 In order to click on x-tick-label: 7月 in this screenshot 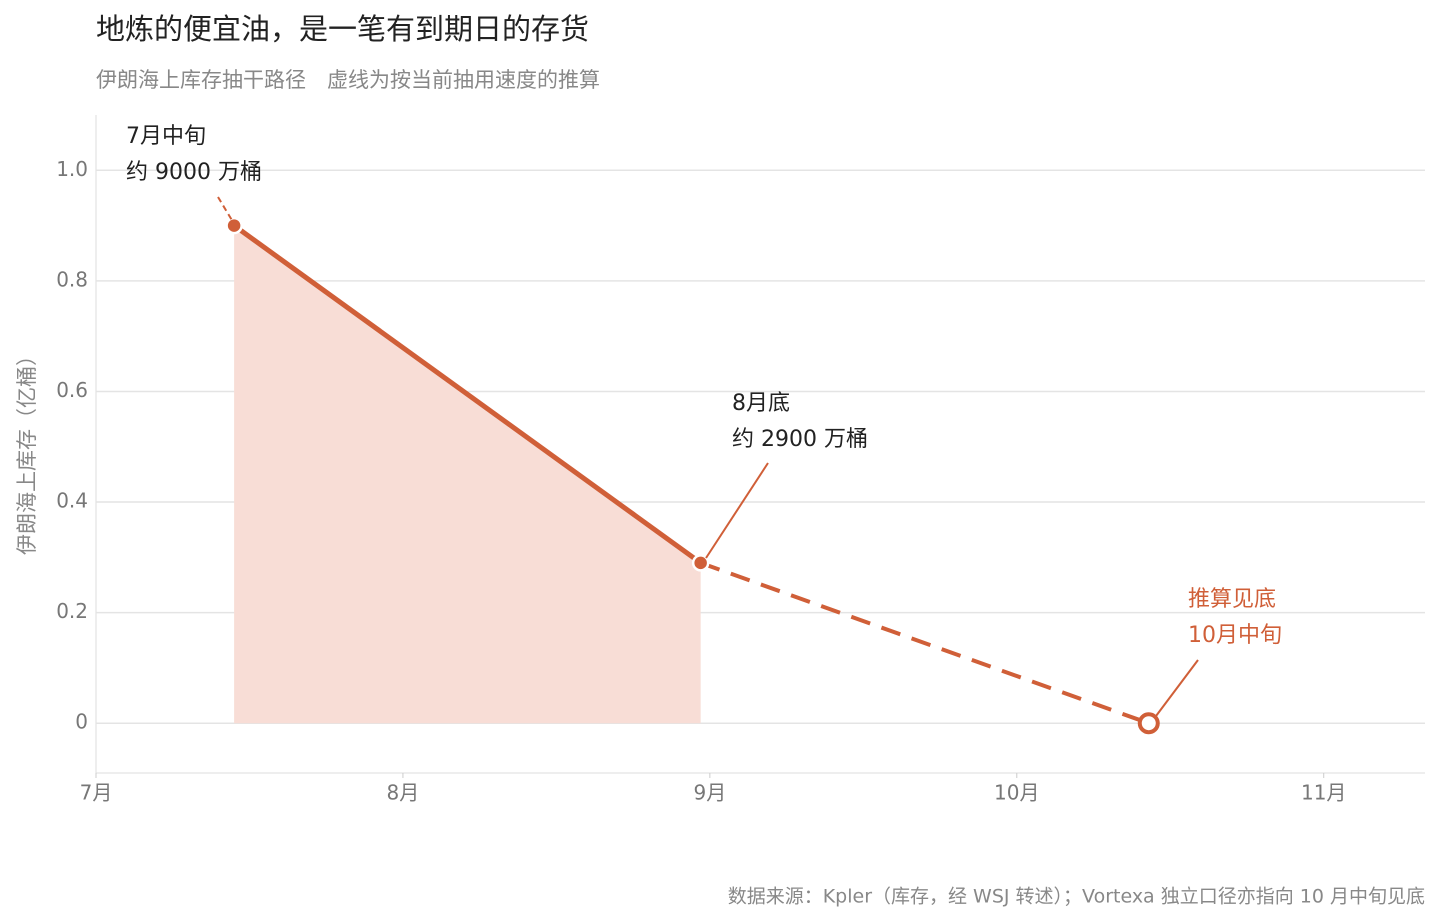, I will do `click(96, 793)`.